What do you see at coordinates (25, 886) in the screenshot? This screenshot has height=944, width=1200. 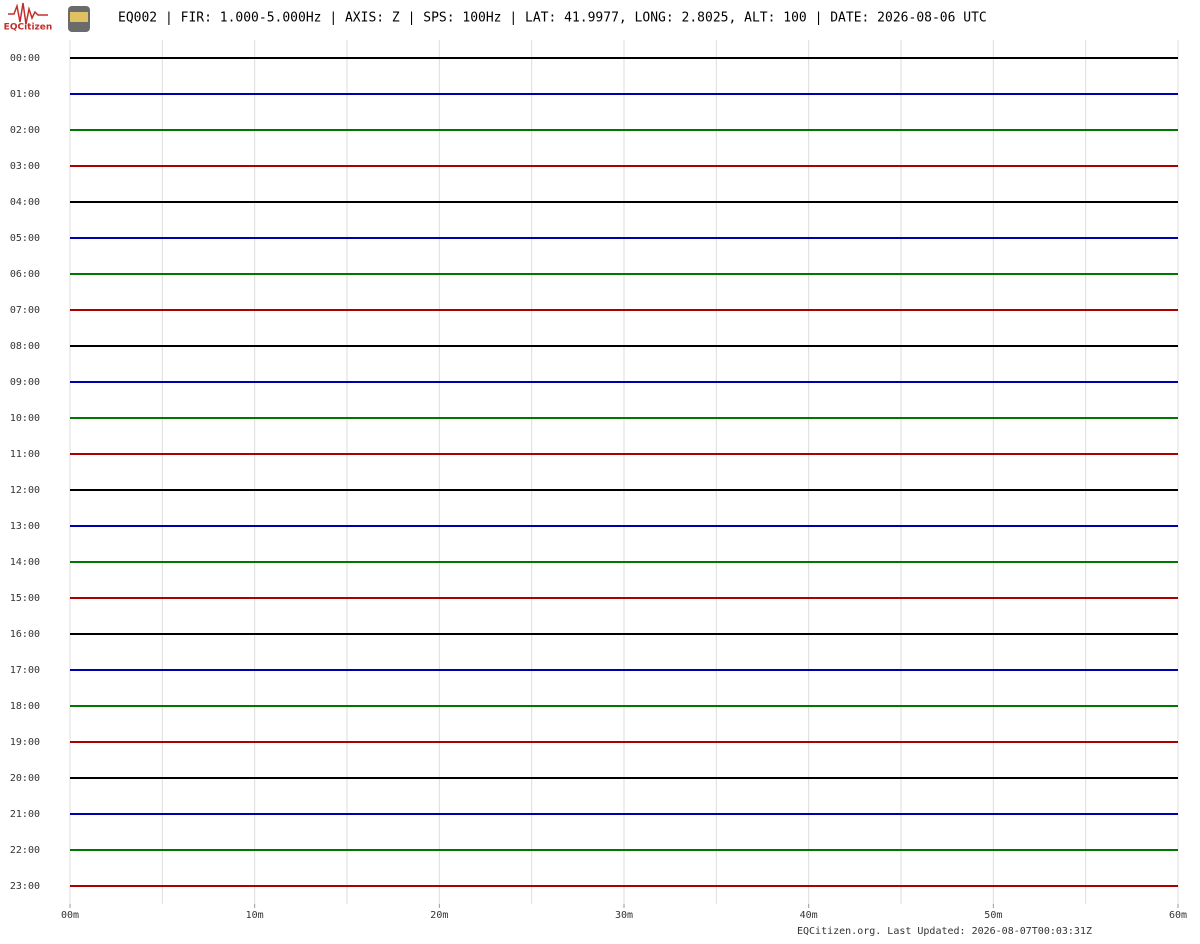 I see `row-label: 23:00` at bounding box center [25, 886].